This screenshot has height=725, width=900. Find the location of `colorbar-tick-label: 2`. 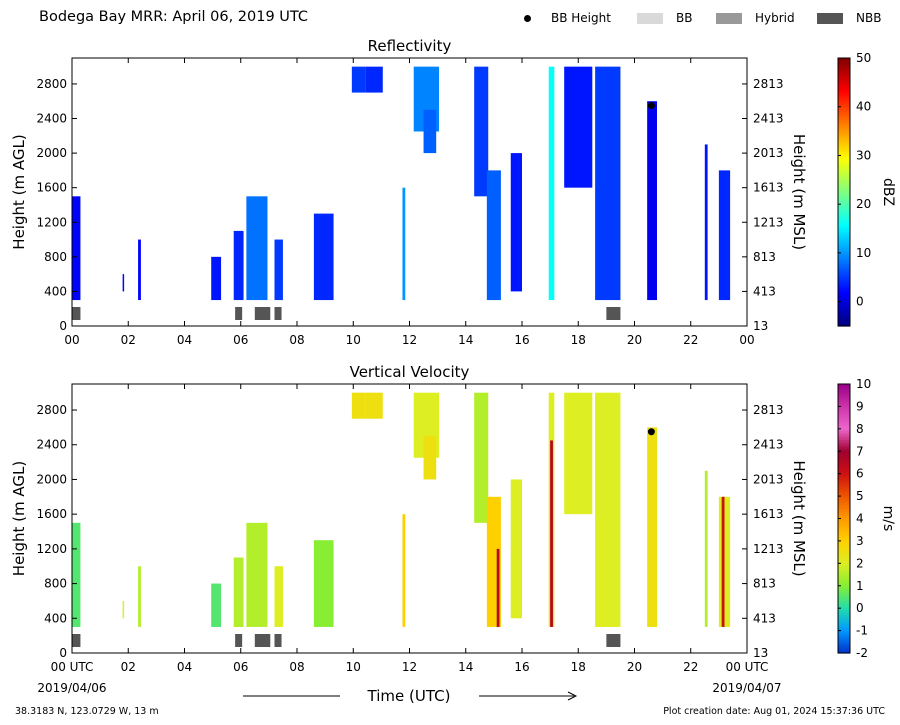

colorbar-tick-label: 2 is located at coordinates (860, 563).